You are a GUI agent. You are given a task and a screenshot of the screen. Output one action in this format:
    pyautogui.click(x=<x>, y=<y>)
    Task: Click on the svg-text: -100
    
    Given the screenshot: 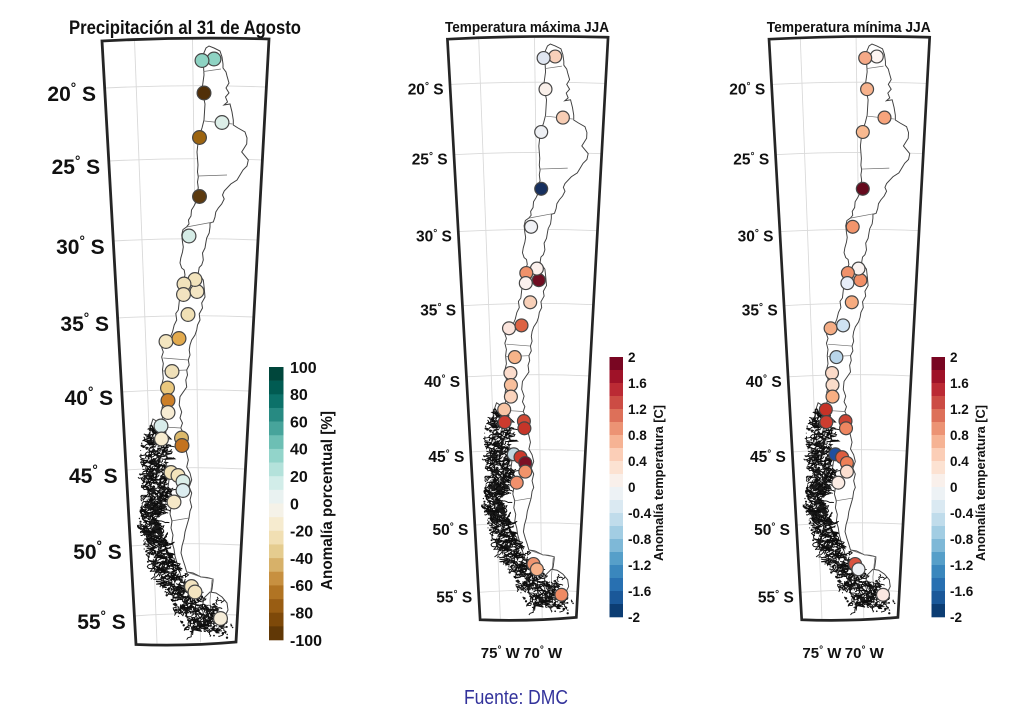 What is the action you would take?
    pyautogui.click(x=306, y=641)
    